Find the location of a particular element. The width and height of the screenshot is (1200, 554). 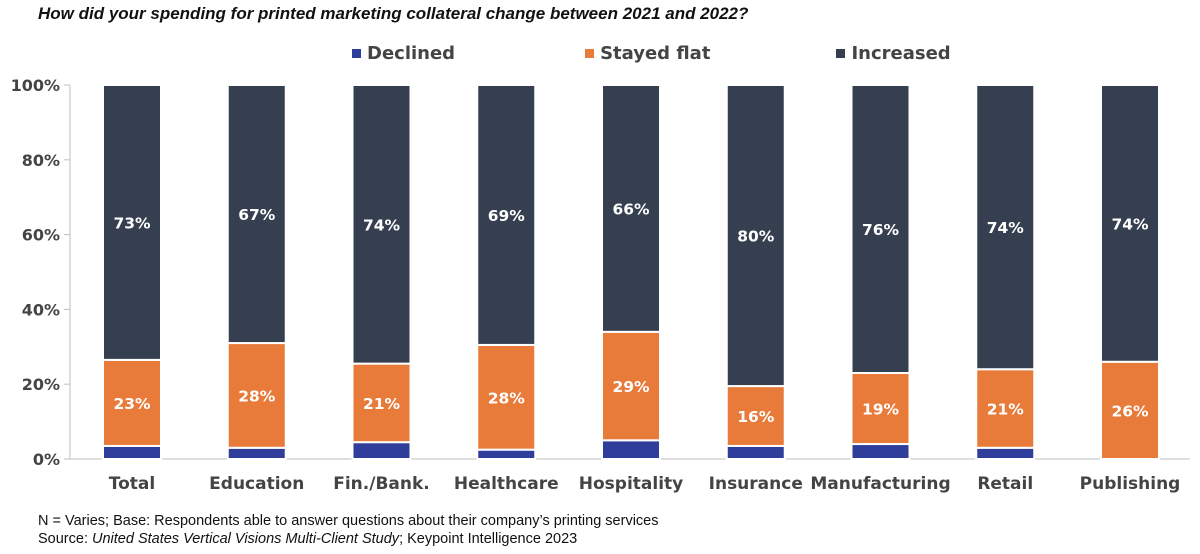

data-label-increased: 73% is located at coordinates (132, 223).